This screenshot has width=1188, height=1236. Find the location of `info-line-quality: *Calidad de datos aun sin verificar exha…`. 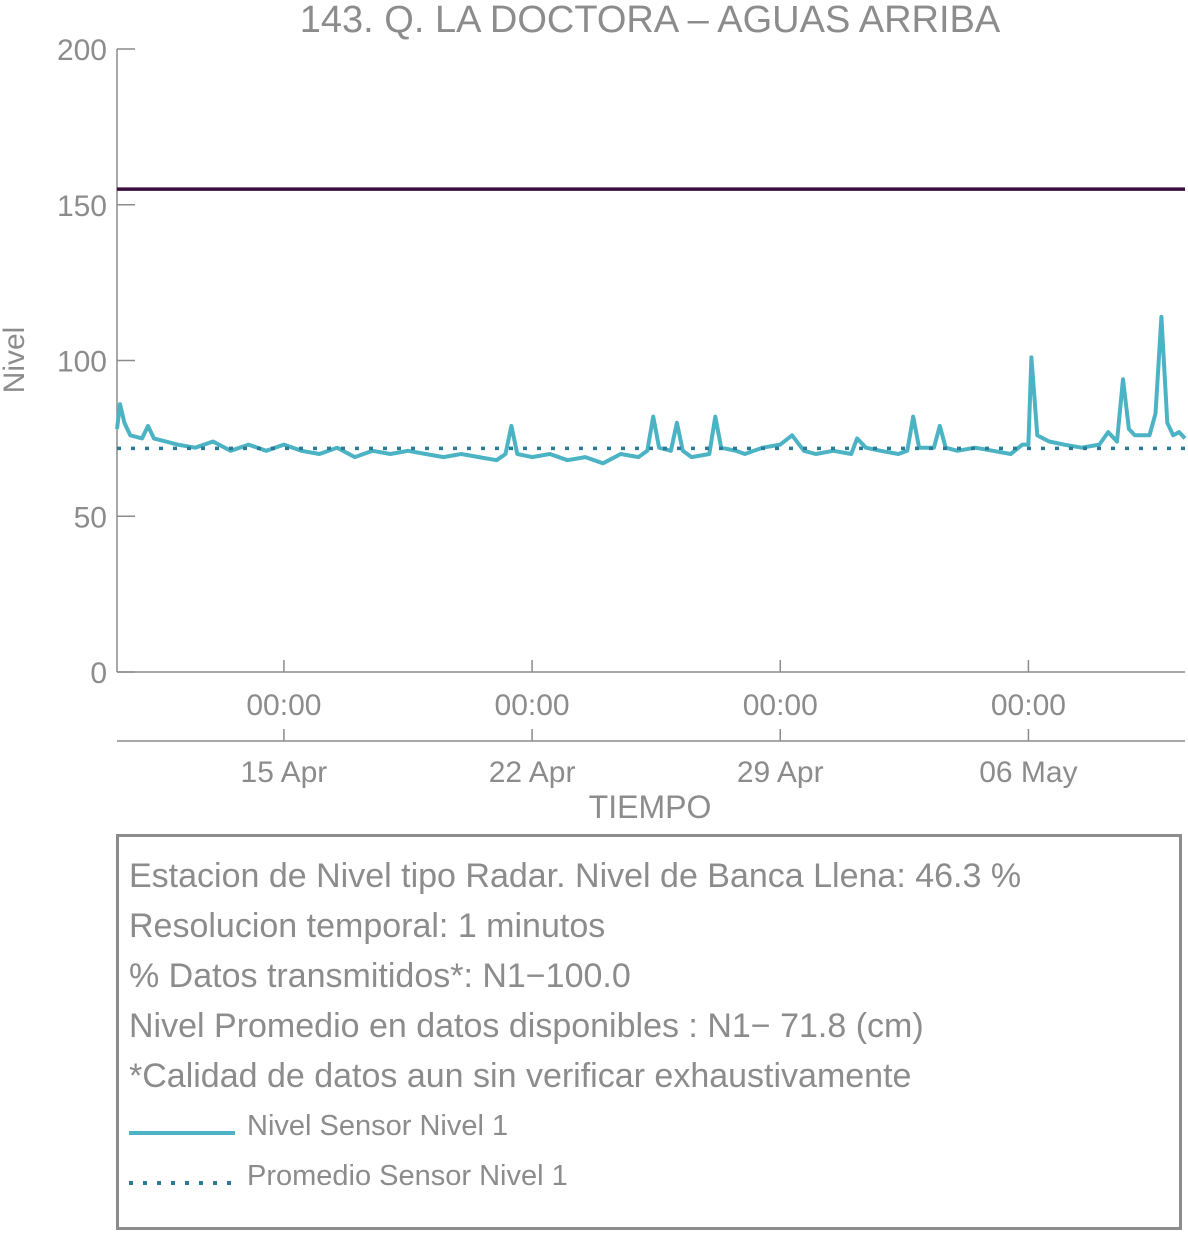

info-line-quality: *Calidad de datos aun sin verificar exha… is located at coordinates (520, 1076).